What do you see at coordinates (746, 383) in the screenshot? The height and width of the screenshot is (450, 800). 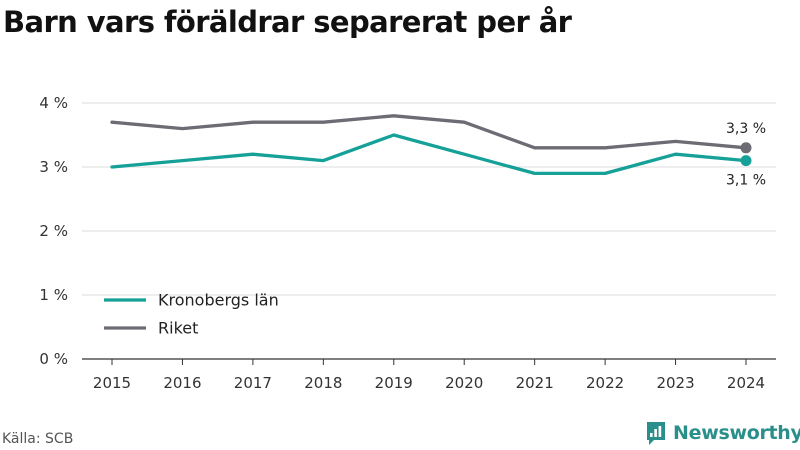 I see `x-tick-label: 2024` at bounding box center [746, 383].